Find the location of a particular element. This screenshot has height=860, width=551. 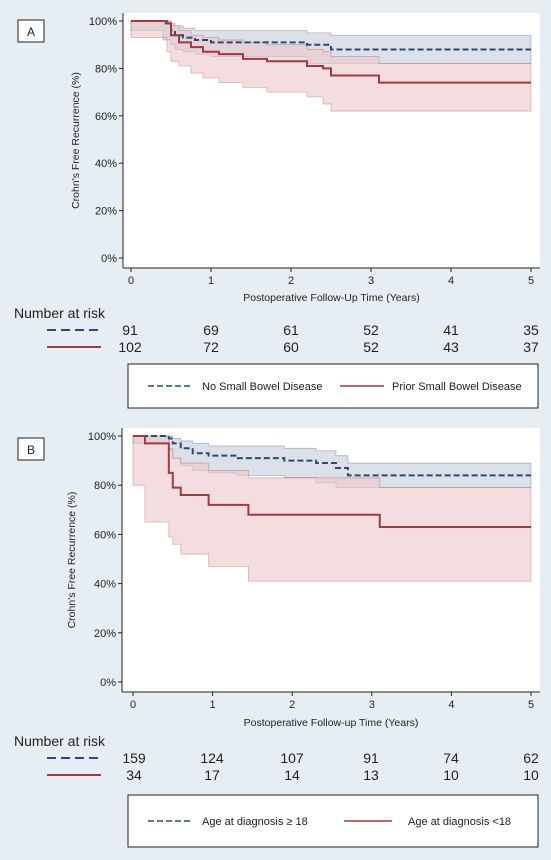

risk-count: 13 is located at coordinates (371, 775).